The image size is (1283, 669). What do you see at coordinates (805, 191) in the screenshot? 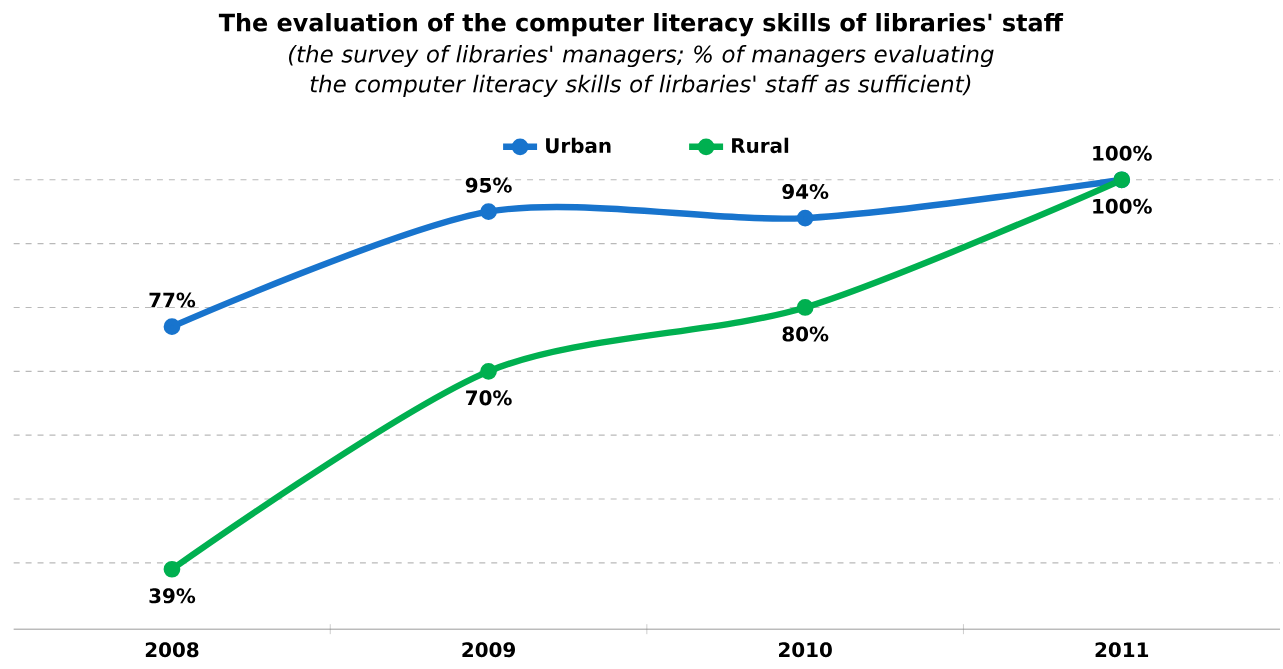
I see `data-label: 94%` at bounding box center [805, 191].